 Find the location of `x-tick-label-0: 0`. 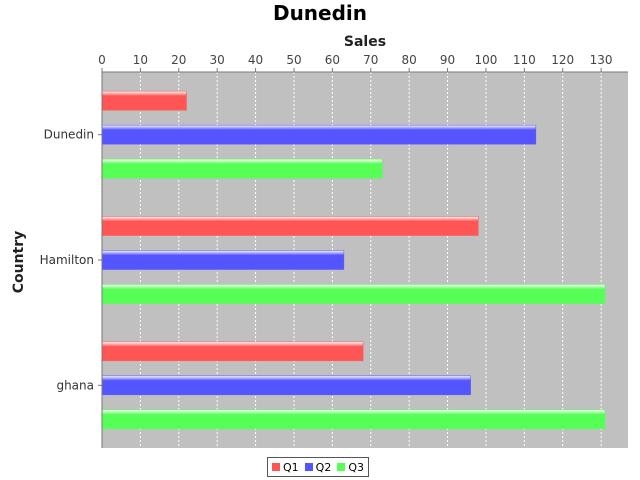

x-tick-label-0: 0 is located at coordinates (102, 60).